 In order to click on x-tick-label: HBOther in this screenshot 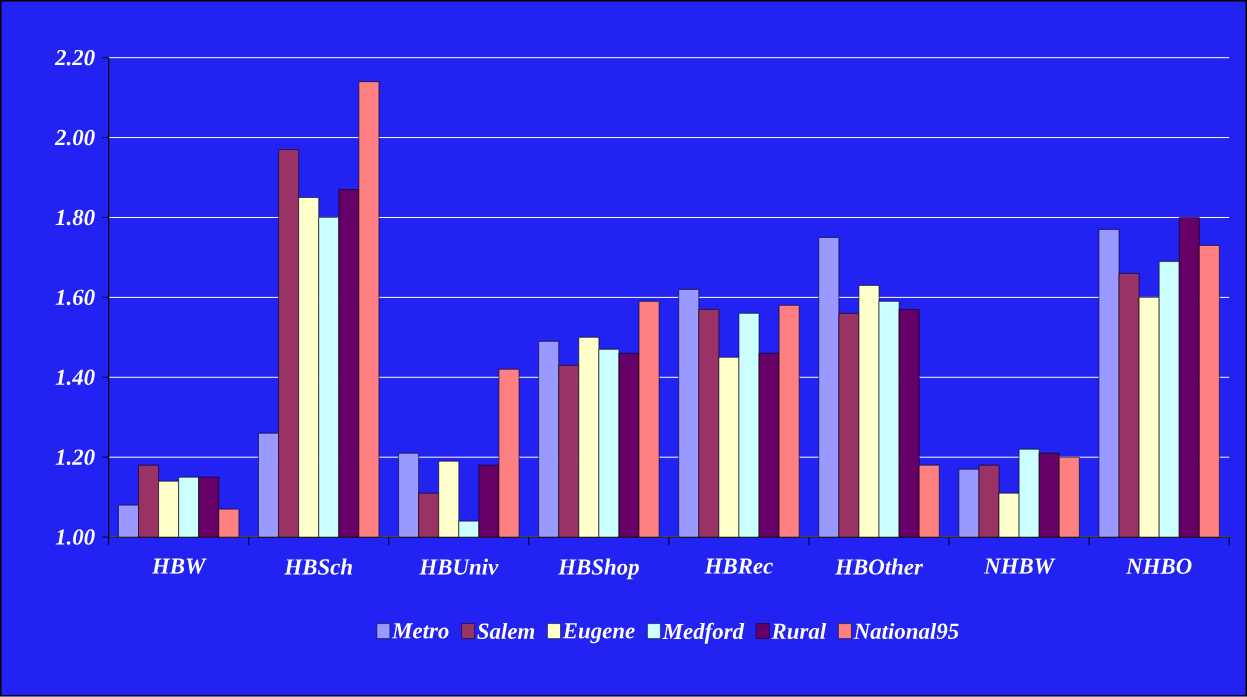, I will do `click(879, 566)`.